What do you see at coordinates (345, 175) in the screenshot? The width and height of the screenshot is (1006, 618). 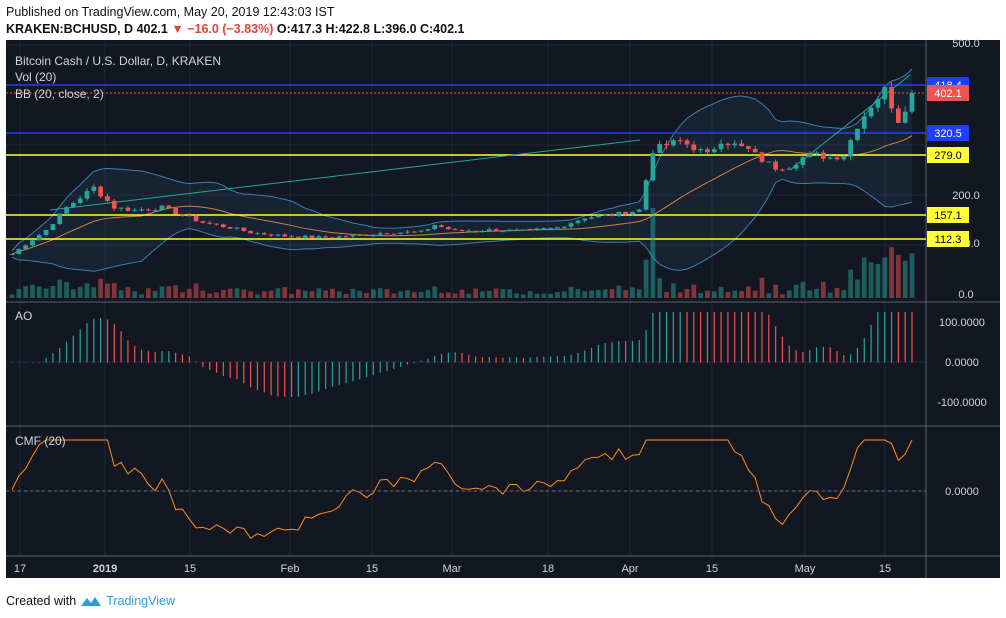 I see `trend-line` at bounding box center [345, 175].